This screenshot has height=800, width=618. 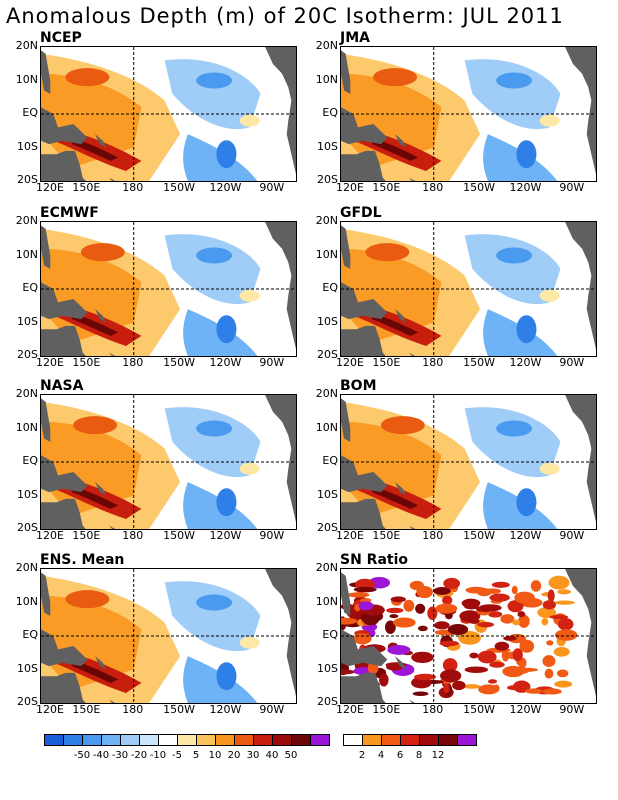 What do you see at coordinates (101, 755) in the screenshot?
I see `colorbar-label: -40` at bounding box center [101, 755].